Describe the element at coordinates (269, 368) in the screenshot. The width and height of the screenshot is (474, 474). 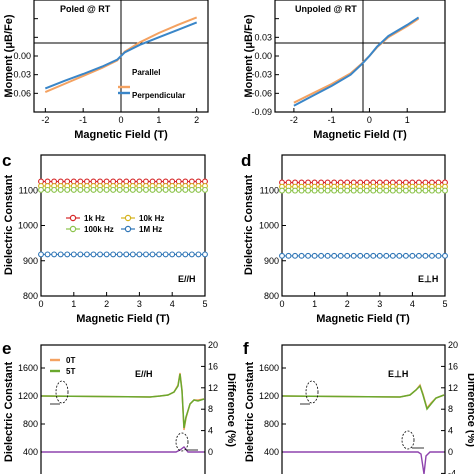
I see `y-tick-label: 1600` at that location.